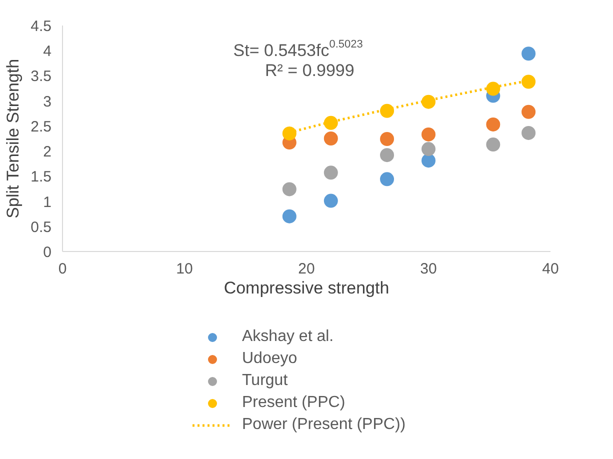  I want to click on legend-label: Present (PPC), so click(294, 403).